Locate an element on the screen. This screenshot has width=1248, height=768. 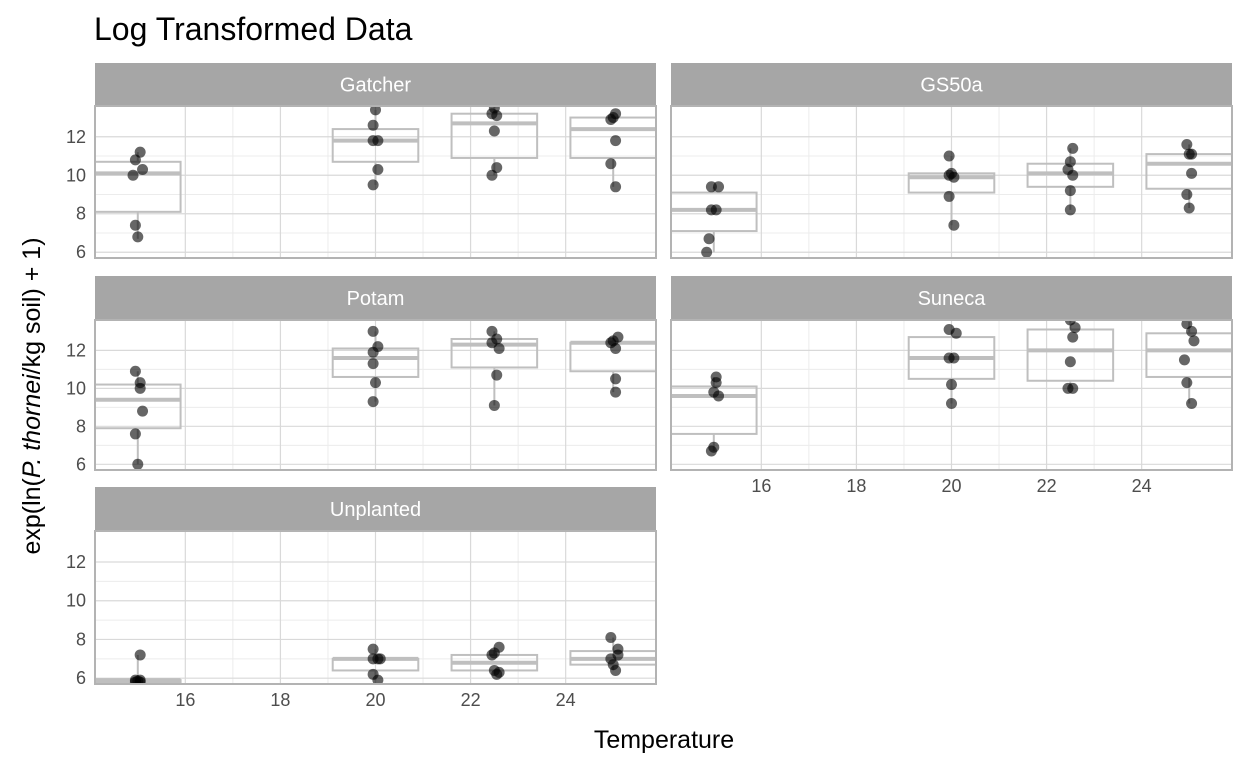
facet-panel-suneca: Suneca 16 18 20 22 24 is located at coordinates (951, 386).